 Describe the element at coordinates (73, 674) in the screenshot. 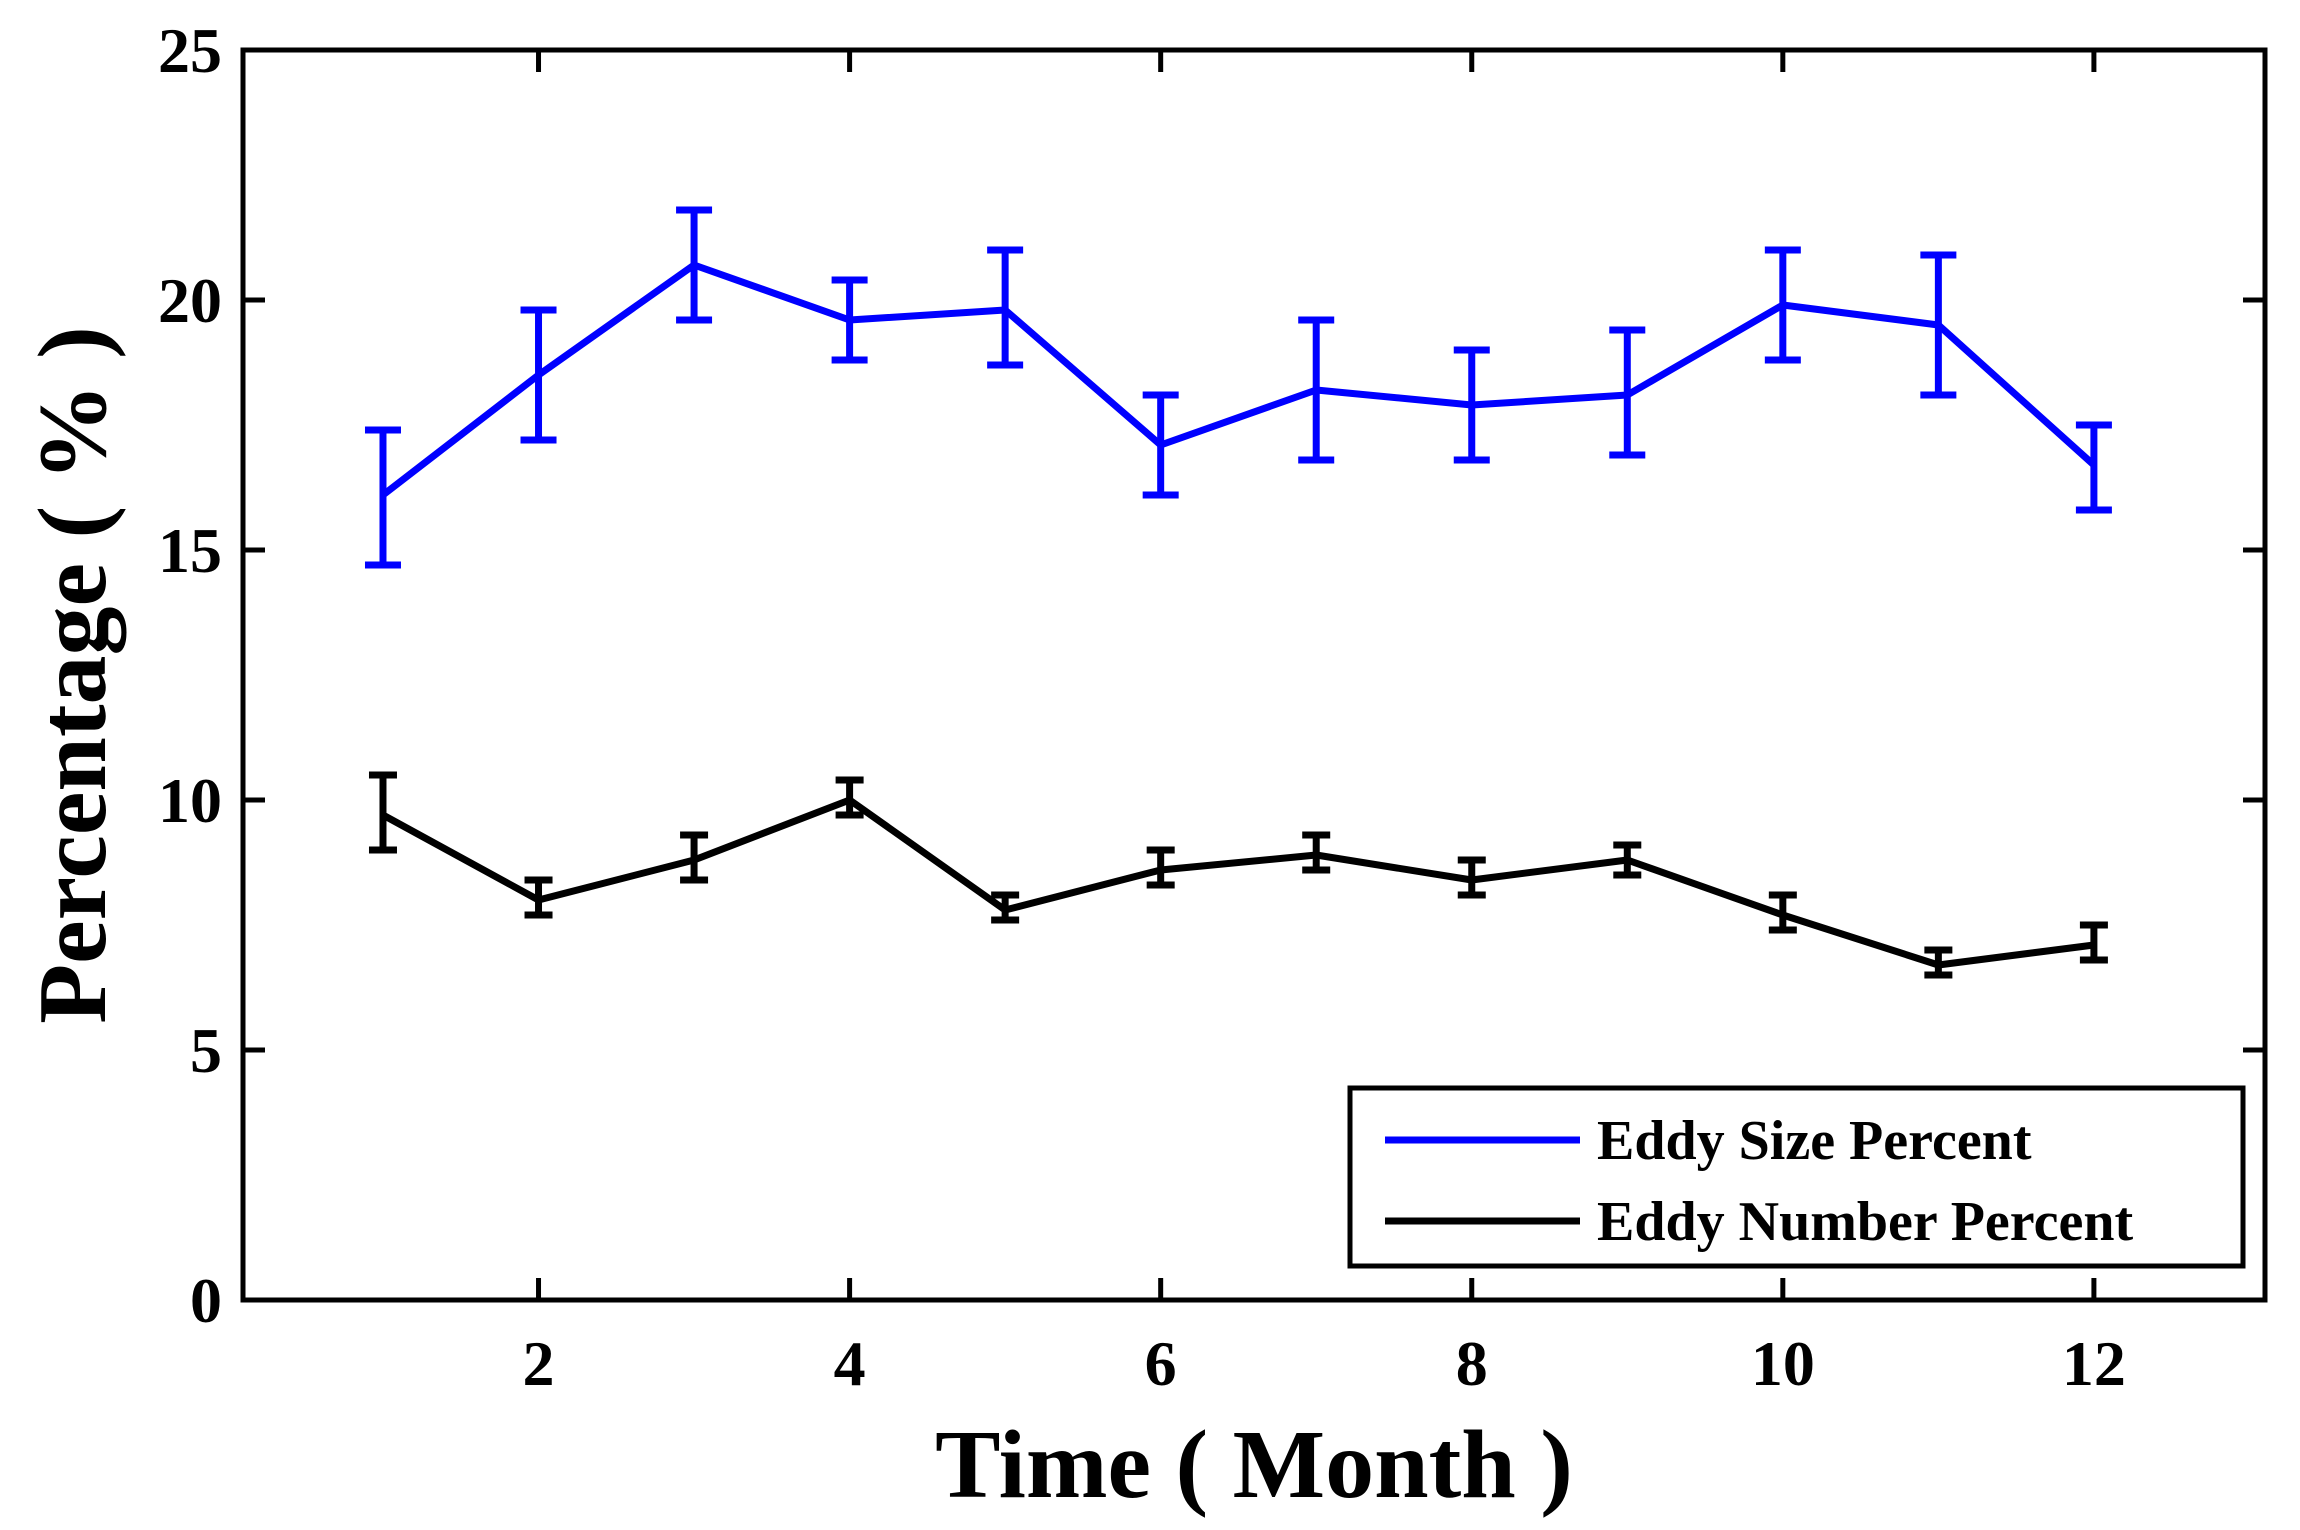

I see `y-axis-label: Percentage ( % )` at that location.